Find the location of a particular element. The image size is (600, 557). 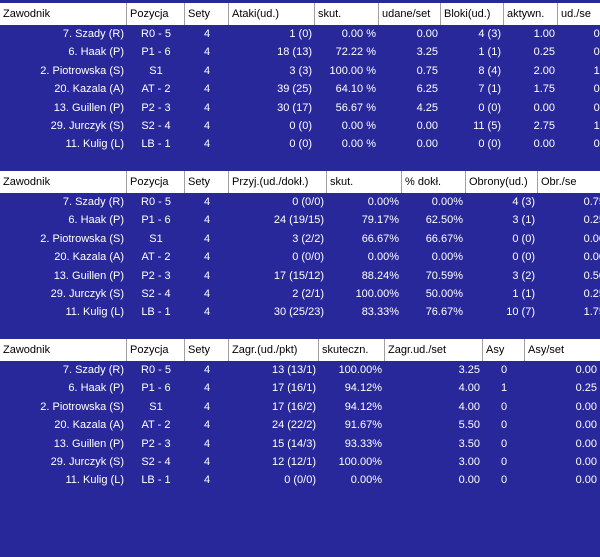

table-cell: 88.24% is located at coordinates (380, 275).